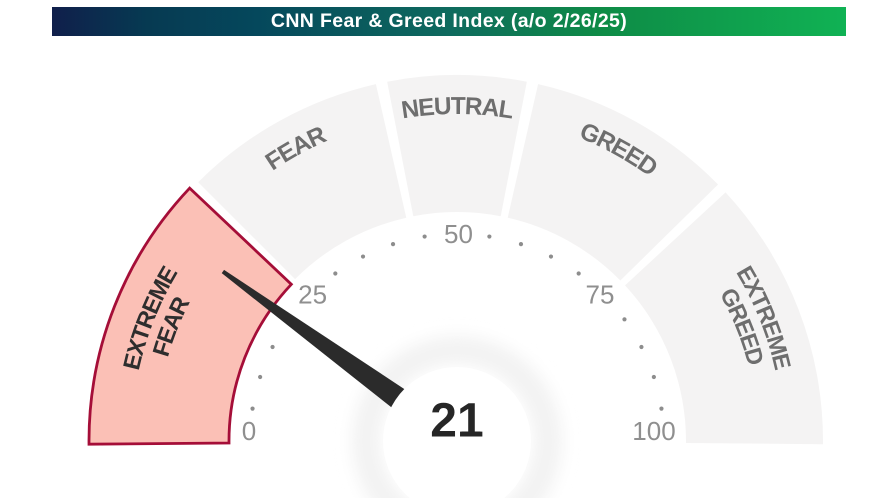  What do you see at coordinates (312, 295) in the screenshot?
I see `svg-text: 25` at bounding box center [312, 295].